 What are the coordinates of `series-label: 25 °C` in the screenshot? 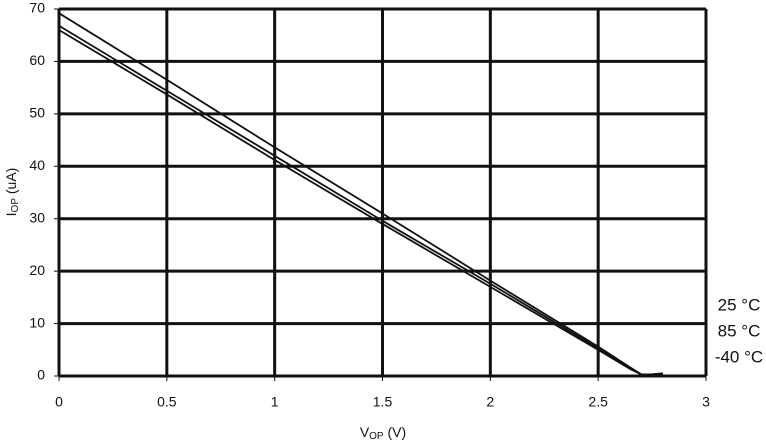 It's located at (739, 304).